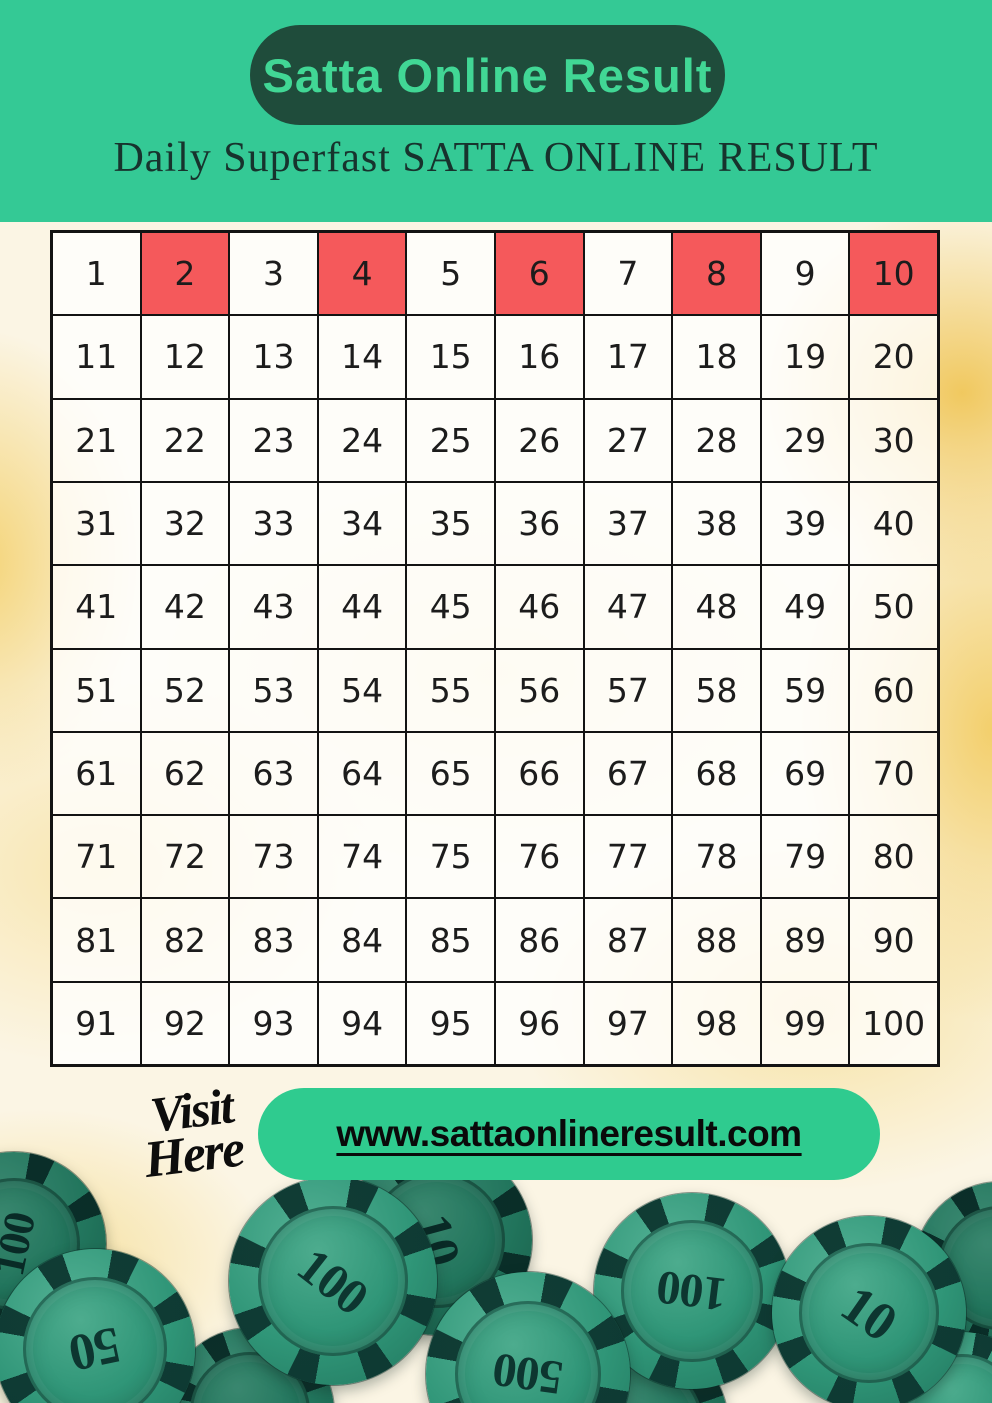  What do you see at coordinates (273, 607) in the screenshot?
I see `grid-cell-43: 43` at bounding box center [273, 607].